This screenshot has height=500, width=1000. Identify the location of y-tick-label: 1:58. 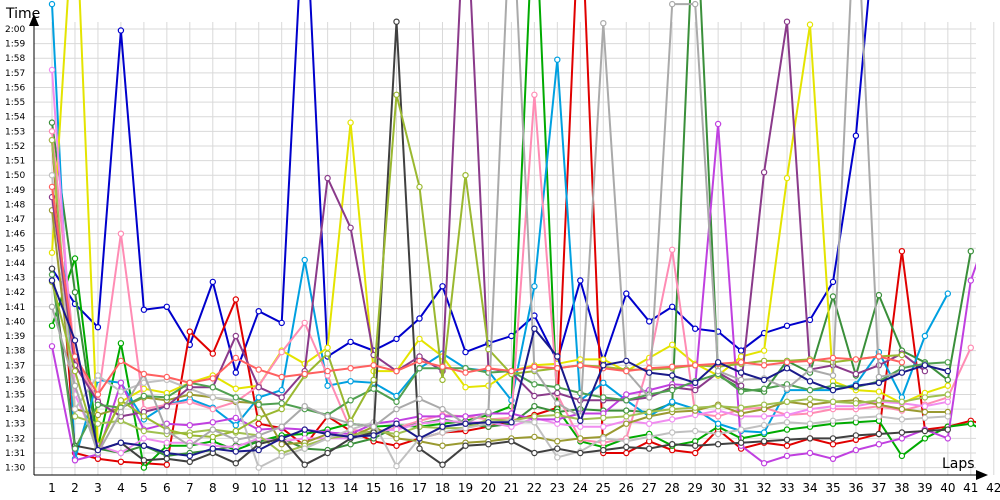
(15, 59).